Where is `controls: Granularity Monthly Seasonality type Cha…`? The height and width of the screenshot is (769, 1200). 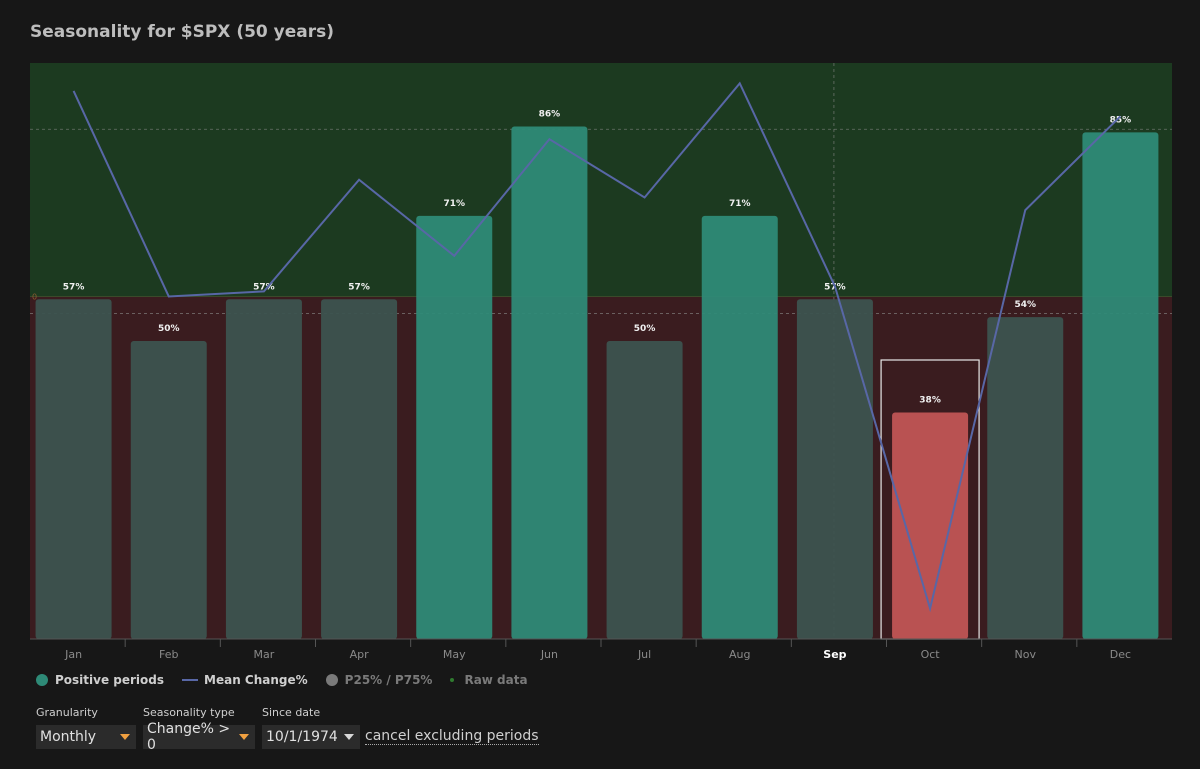
controls: Granularity Monthly Seasonality type Cha… is located at coordinates (287, 729).